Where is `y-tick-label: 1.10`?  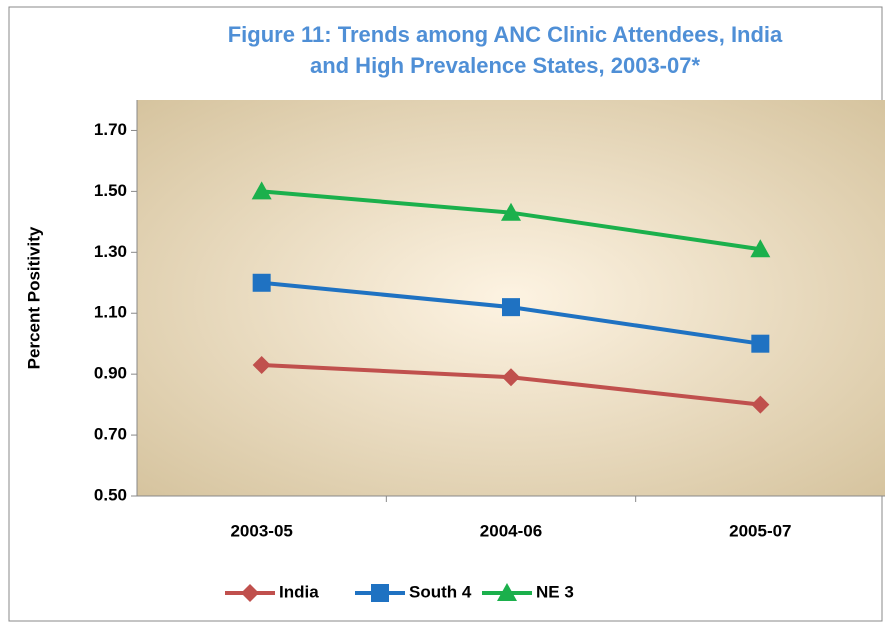 y-tick-label: 1.10 is located at coordinates (110, 312).